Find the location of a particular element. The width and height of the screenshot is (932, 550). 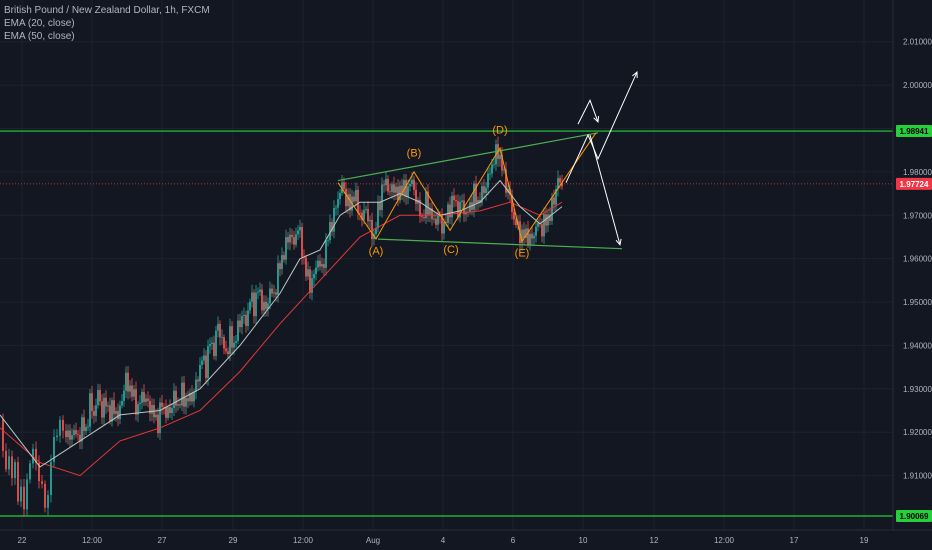

time-tick-label: 22 is located at coordinates (22, 540).